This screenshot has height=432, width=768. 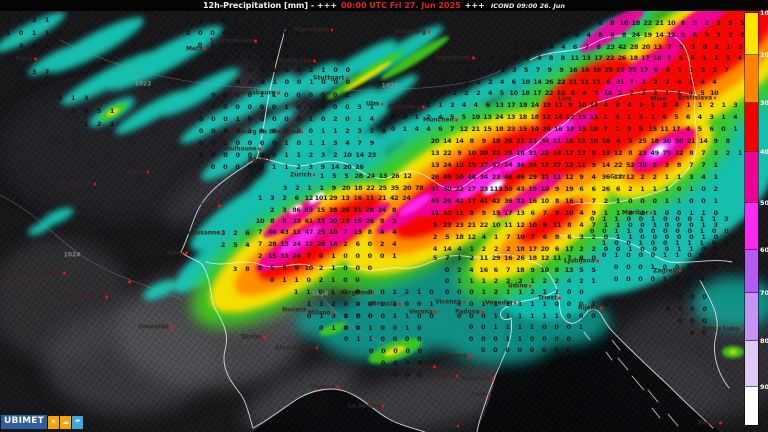 I want to click on city-label: Strasbourg, so click(x=259, y=93).